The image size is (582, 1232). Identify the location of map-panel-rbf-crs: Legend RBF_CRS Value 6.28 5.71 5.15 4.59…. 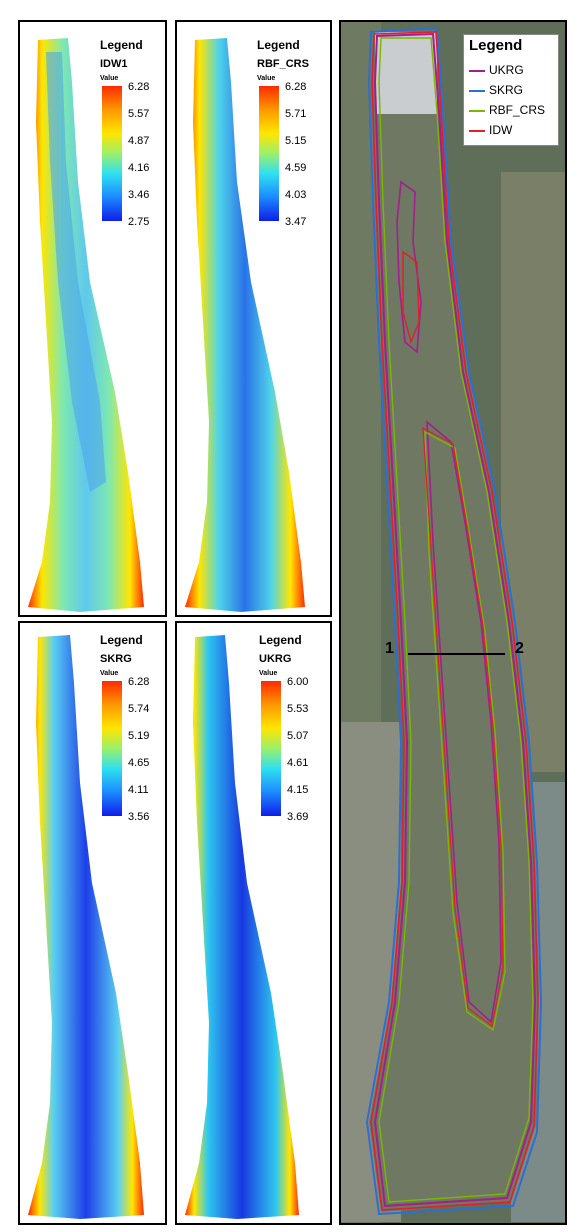
(253, 318).